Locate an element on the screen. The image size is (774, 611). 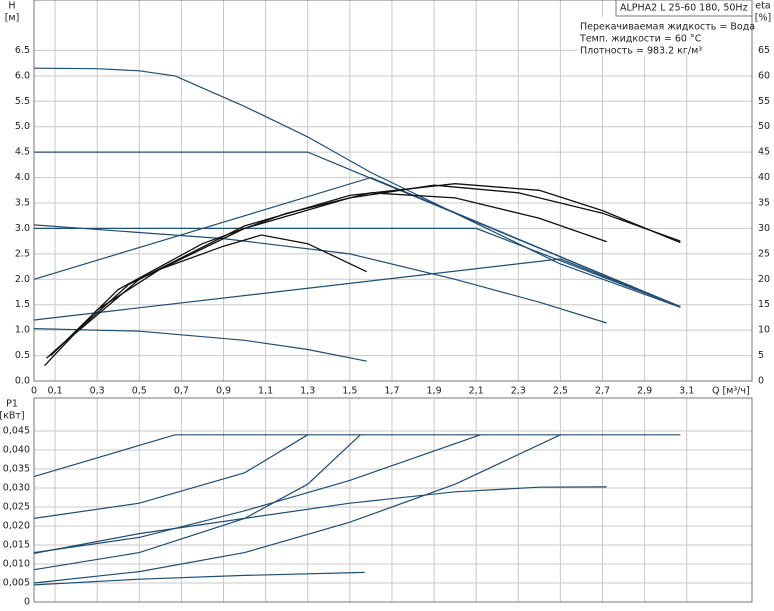
y-tick-label: 0,025 is located at coordinates (16, 507).